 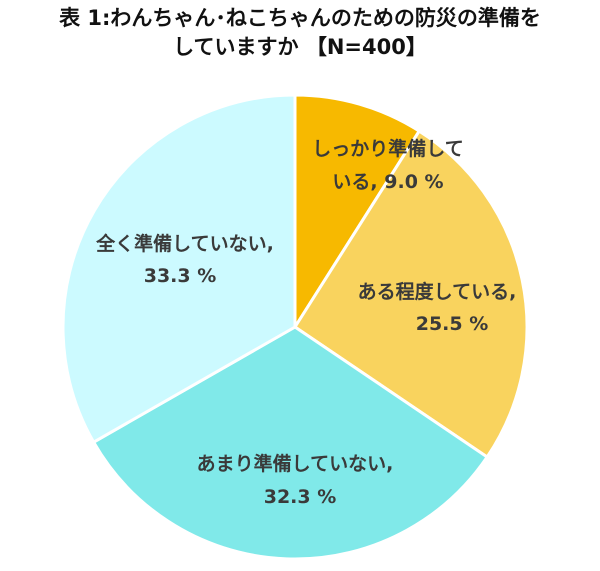 I want to click on data-label: 25.5 %, so click(x=452, y=324).